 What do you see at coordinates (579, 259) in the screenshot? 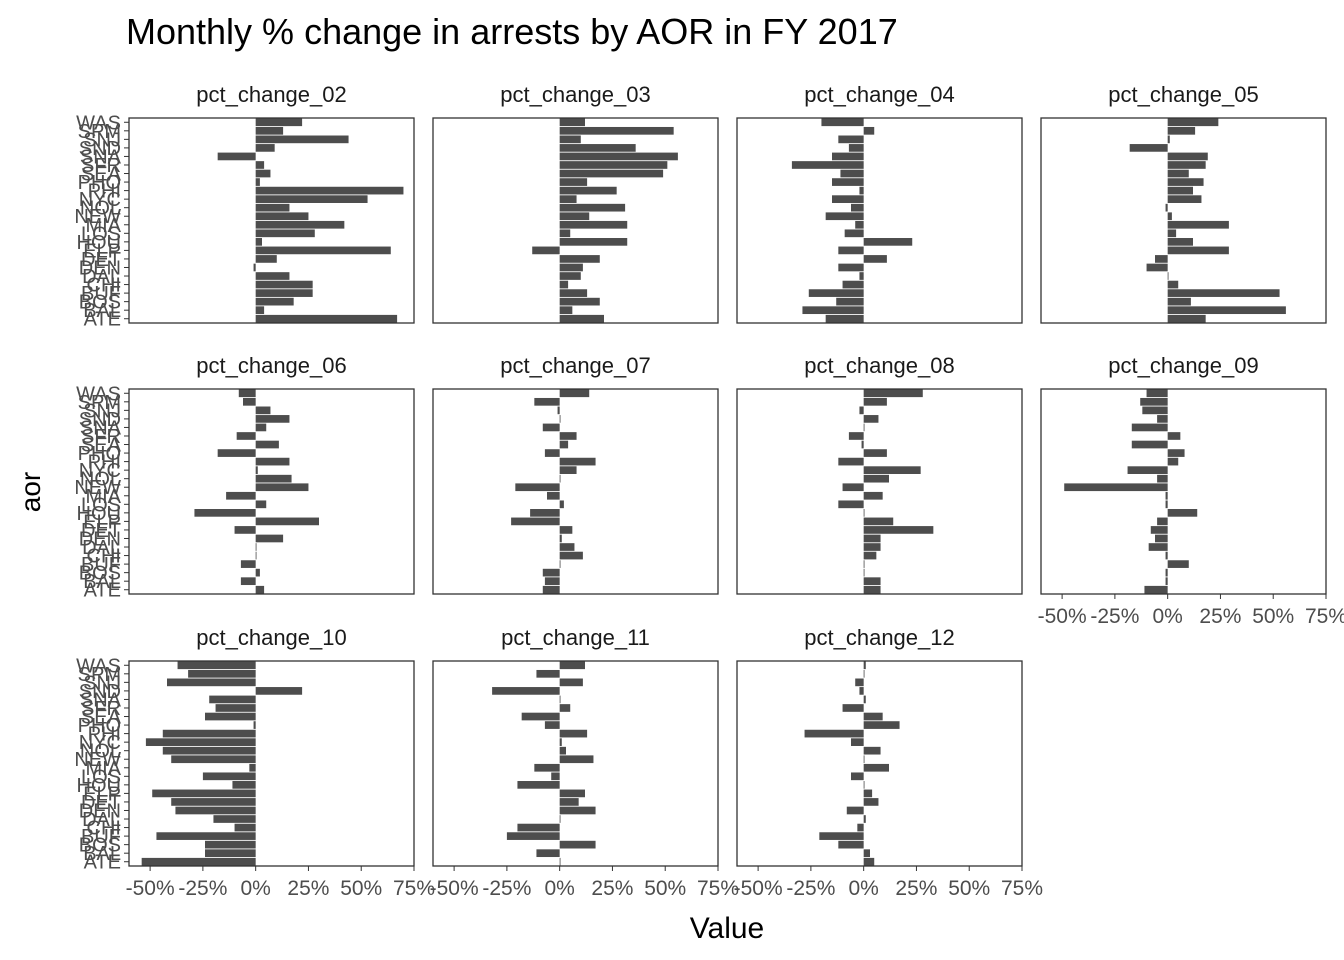
I see `bar-det: DET: 19%` at bounding box center [579, 259].